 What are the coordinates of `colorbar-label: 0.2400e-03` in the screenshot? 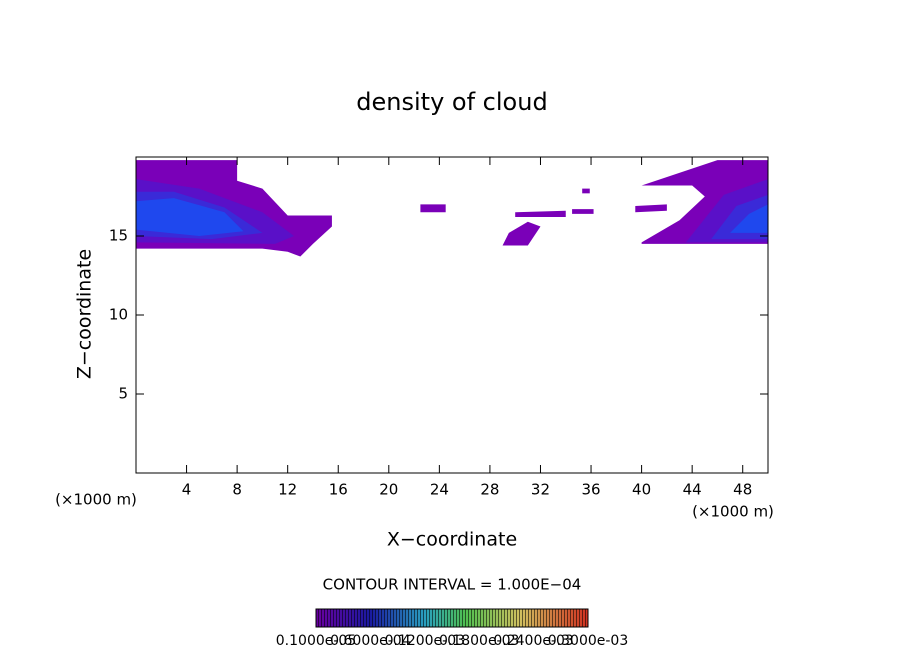 It's located at (533, 641).